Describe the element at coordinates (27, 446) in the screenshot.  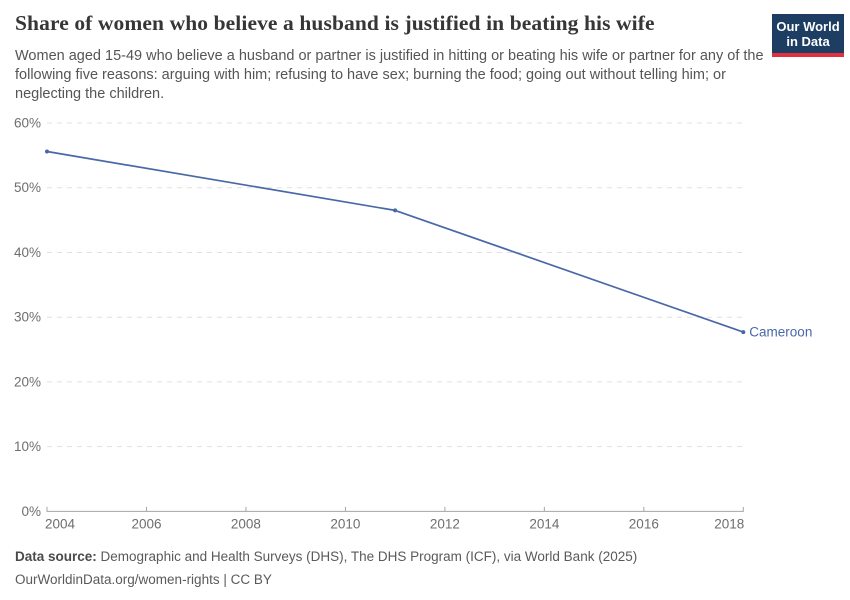
I see `y-axis-tick-label: 10%` at that location.